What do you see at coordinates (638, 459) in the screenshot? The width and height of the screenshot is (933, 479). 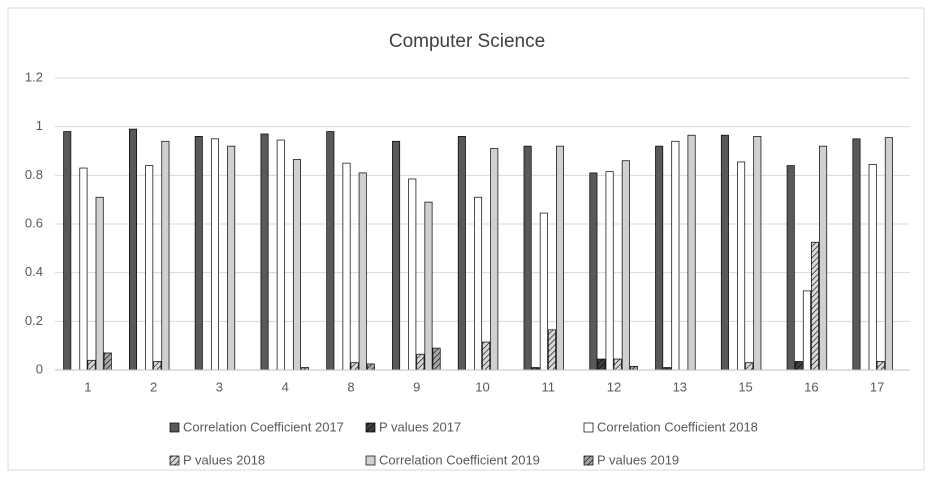 I see `legend-label: P values 2019` at bounding box center [638, 459].